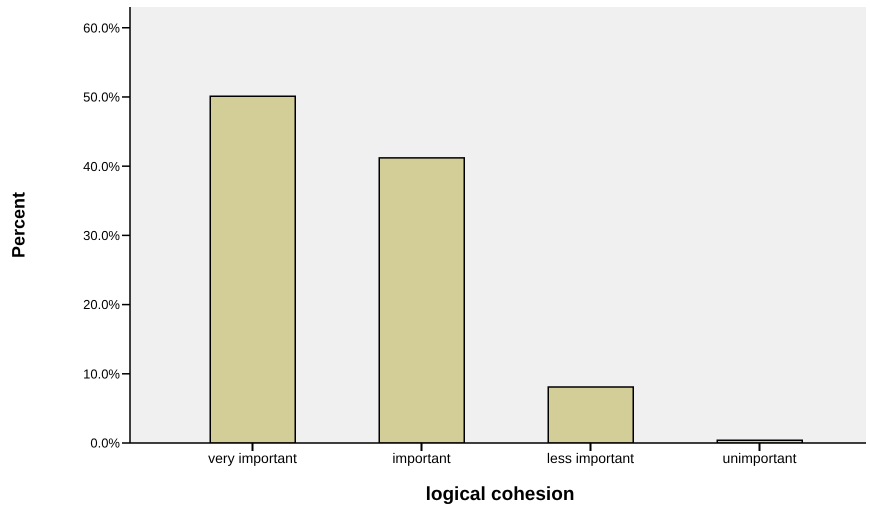  I want to click on y-tick-label: 40.0%, so click(101, 166).